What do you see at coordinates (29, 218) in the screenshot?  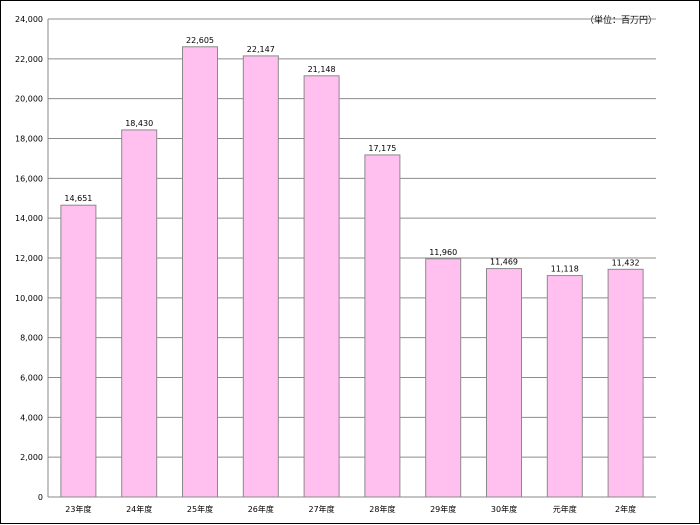 I see `y-tick-label: 14,000` at bounding box center [29, 218].